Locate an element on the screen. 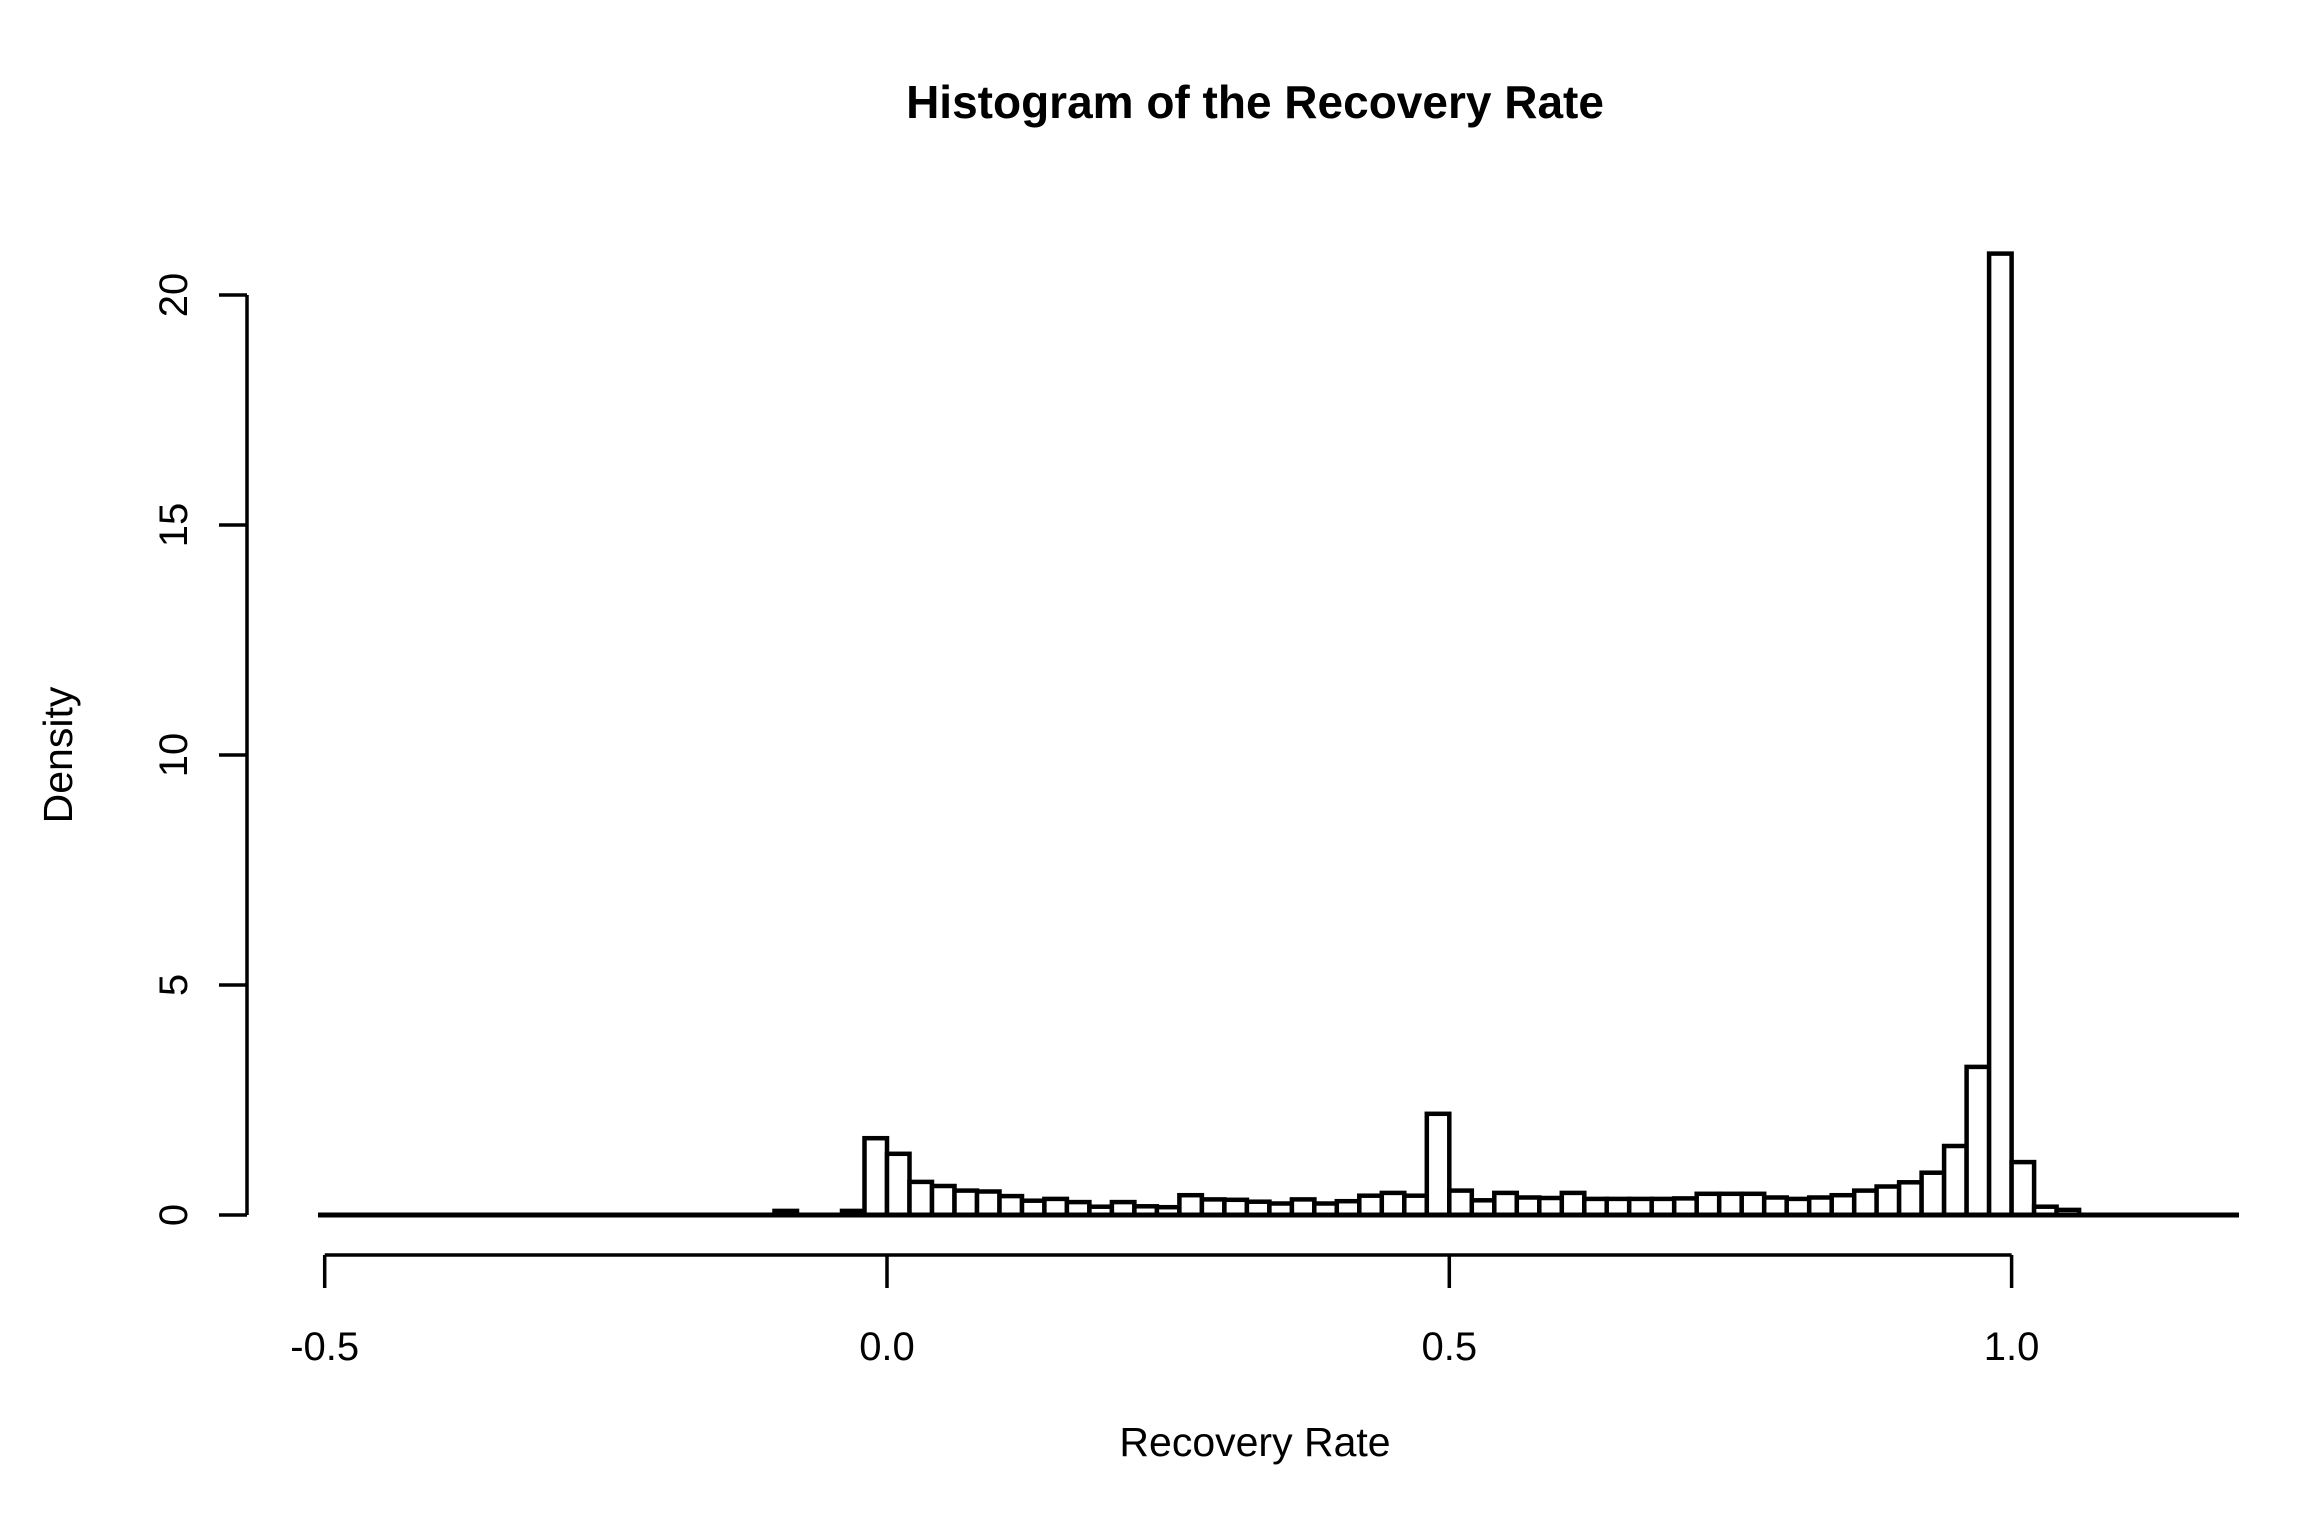  x-tick-label: 0.0 is located at coordinates (887, 1347).